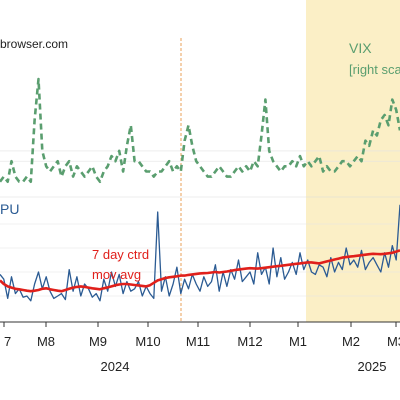 This screenshot has height=400, width=400. I want to click on x-tick-label: 7, so click(7, 341).